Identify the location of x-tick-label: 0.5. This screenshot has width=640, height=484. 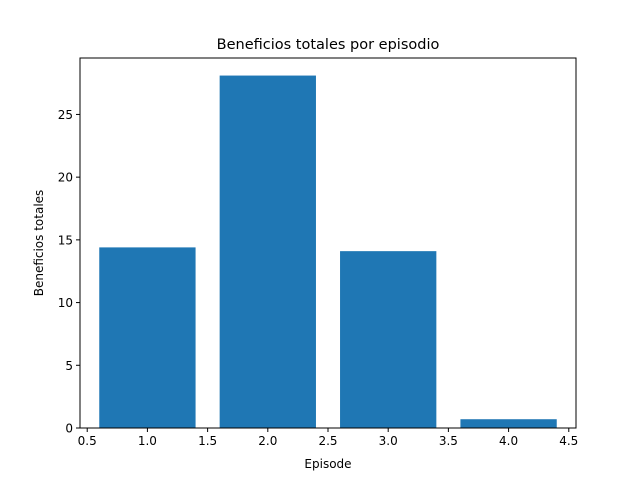
(87, 441).